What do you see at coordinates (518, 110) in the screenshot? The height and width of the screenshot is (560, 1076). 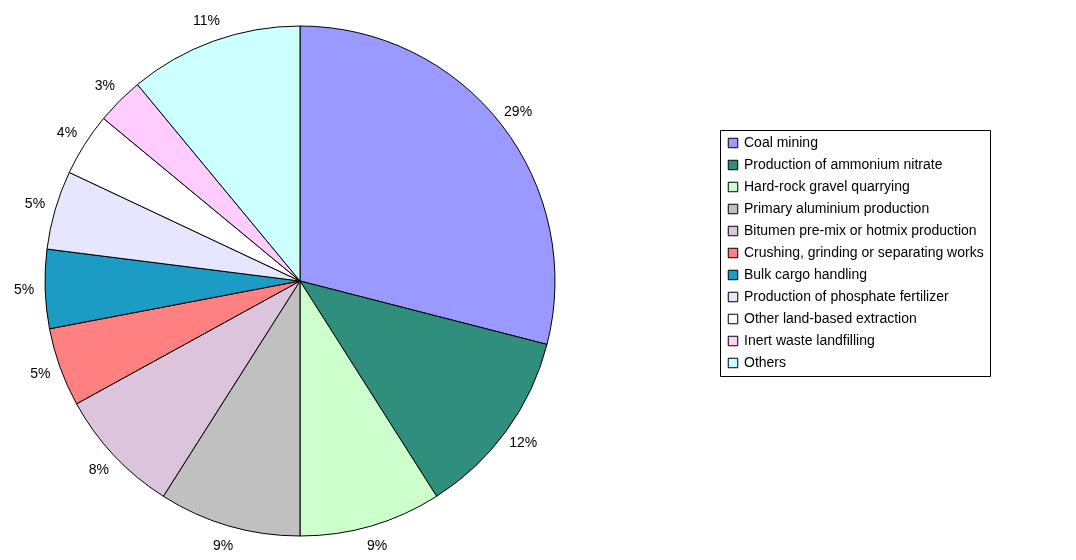 I see `data-label: 29%` at bounding box center [518, 110].